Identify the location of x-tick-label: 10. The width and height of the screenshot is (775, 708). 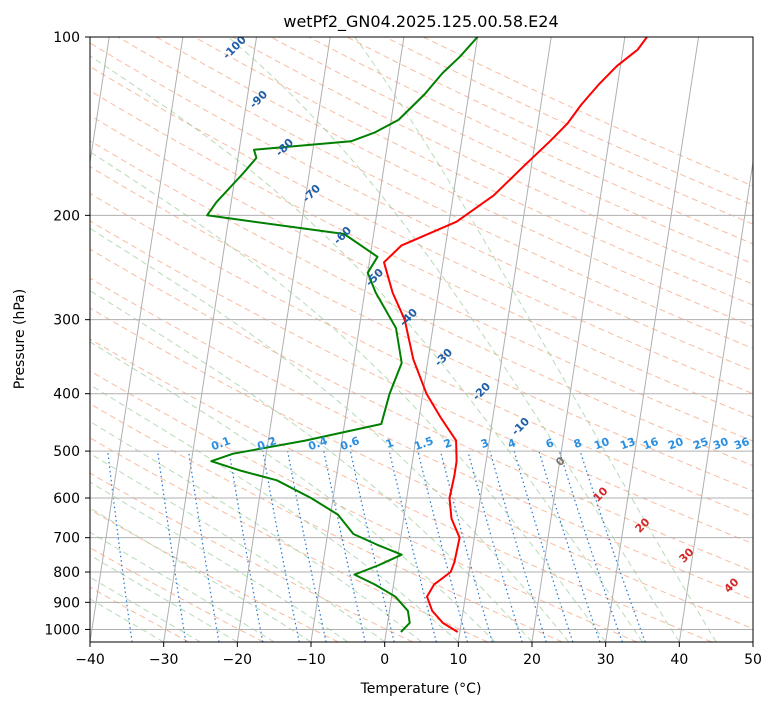
(458, 660).